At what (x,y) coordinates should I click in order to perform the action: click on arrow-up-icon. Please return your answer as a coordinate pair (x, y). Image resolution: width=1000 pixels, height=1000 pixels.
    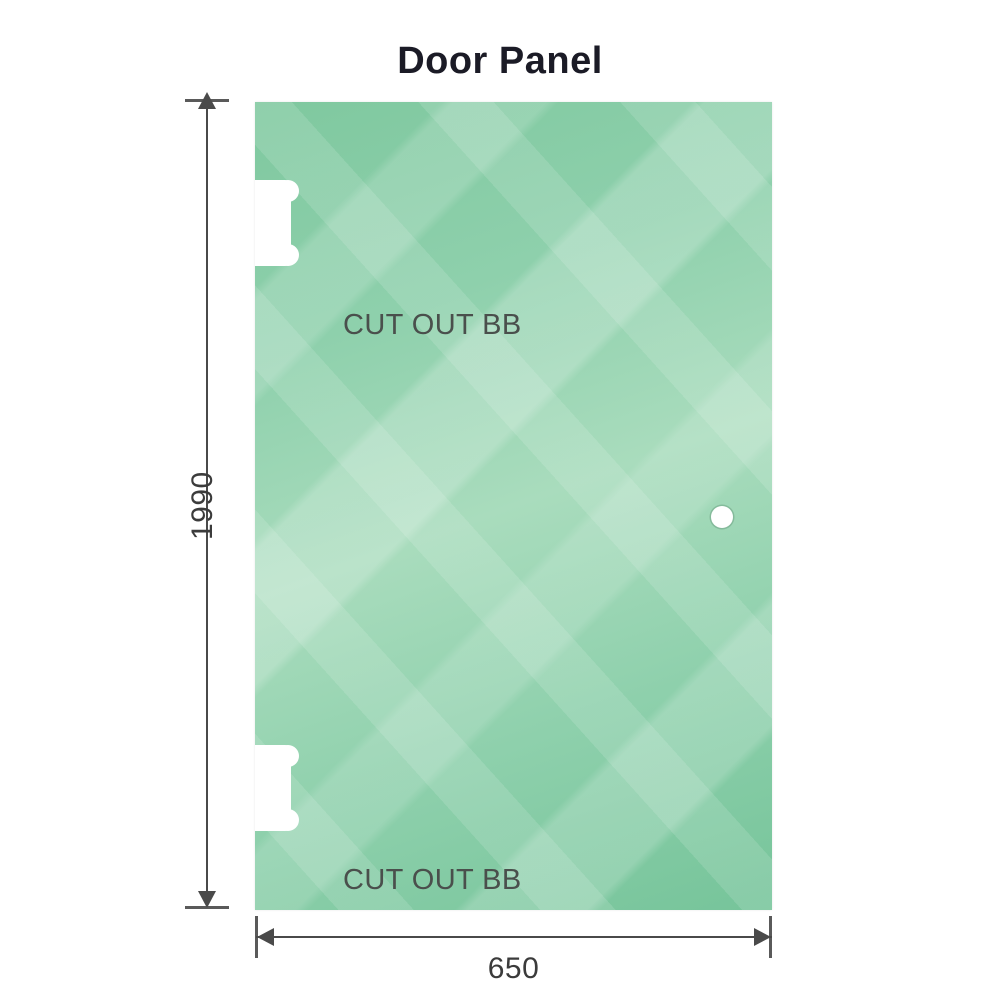
    Looking at the image, I should click on (207, 100).